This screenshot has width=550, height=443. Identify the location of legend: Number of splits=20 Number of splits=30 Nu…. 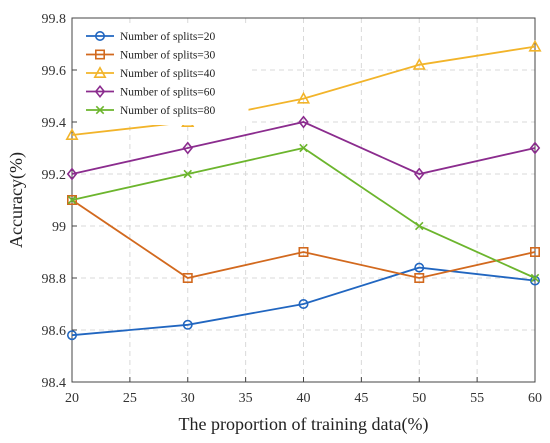
(164, 74).